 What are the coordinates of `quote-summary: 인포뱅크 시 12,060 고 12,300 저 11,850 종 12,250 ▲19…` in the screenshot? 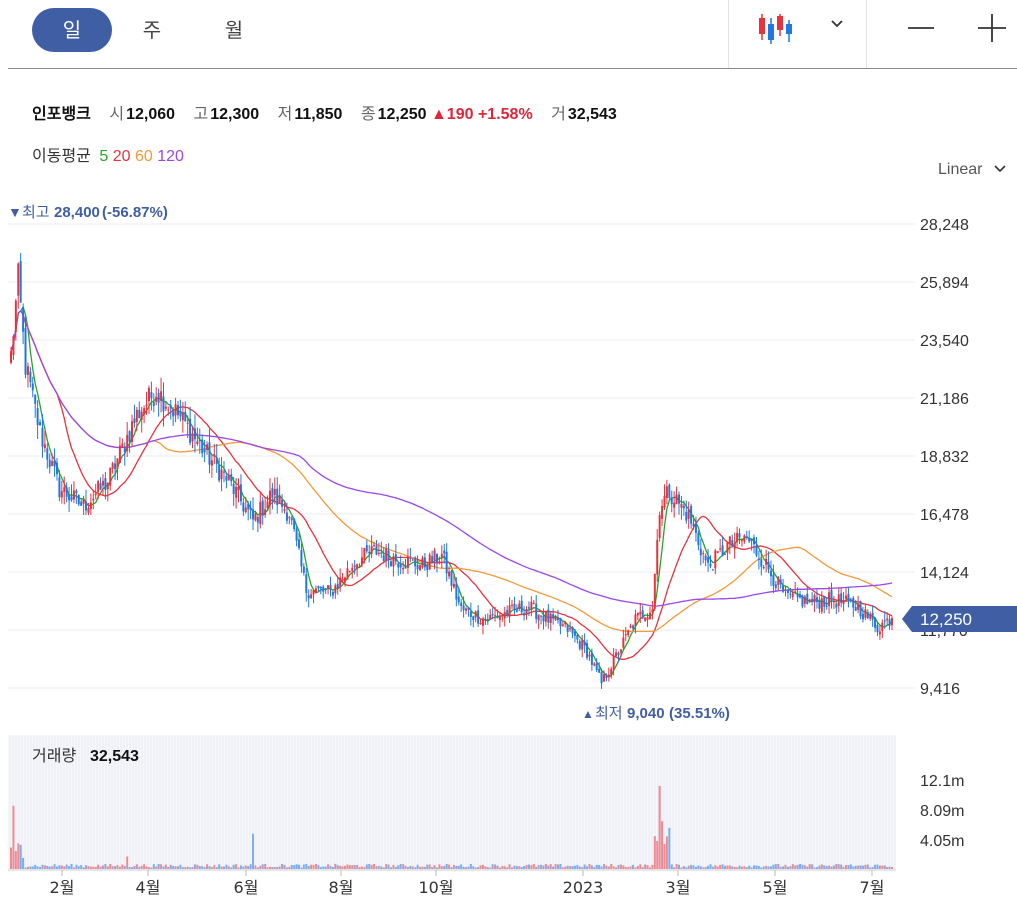 It's located at (324, 112).